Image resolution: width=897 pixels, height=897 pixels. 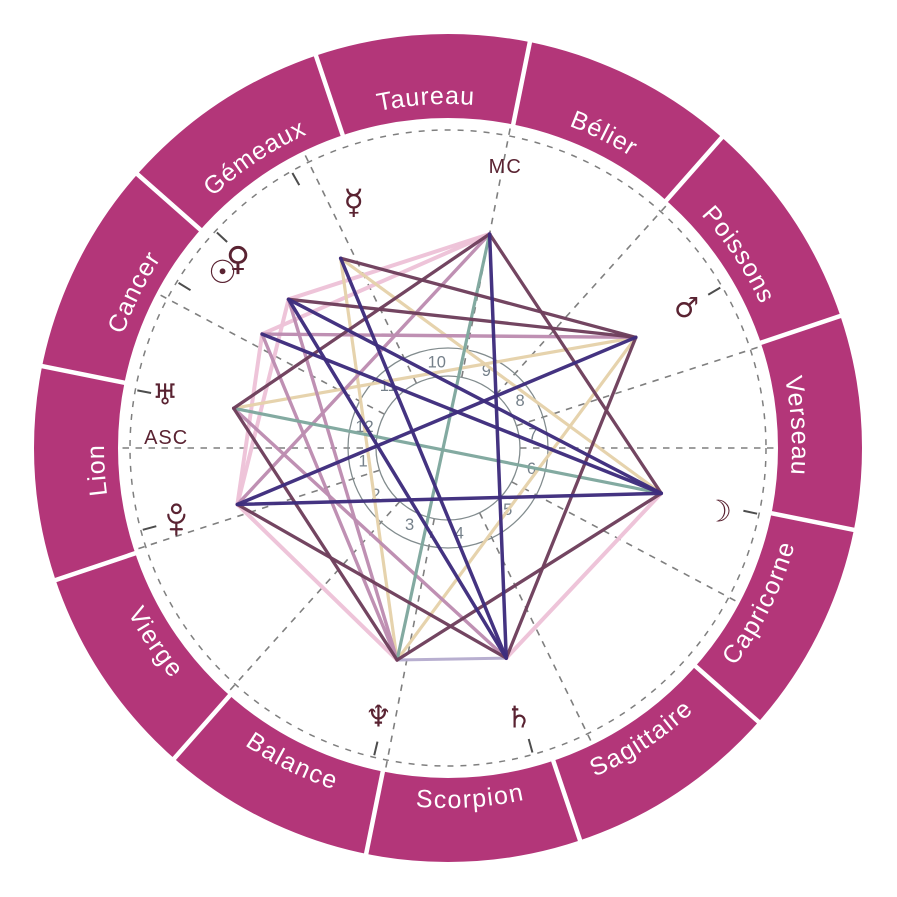 What do you see at coordinates (389, 267) in the screenshot?
I see `aspect-mc-venus-sextile` at bounding box center [389, 267].